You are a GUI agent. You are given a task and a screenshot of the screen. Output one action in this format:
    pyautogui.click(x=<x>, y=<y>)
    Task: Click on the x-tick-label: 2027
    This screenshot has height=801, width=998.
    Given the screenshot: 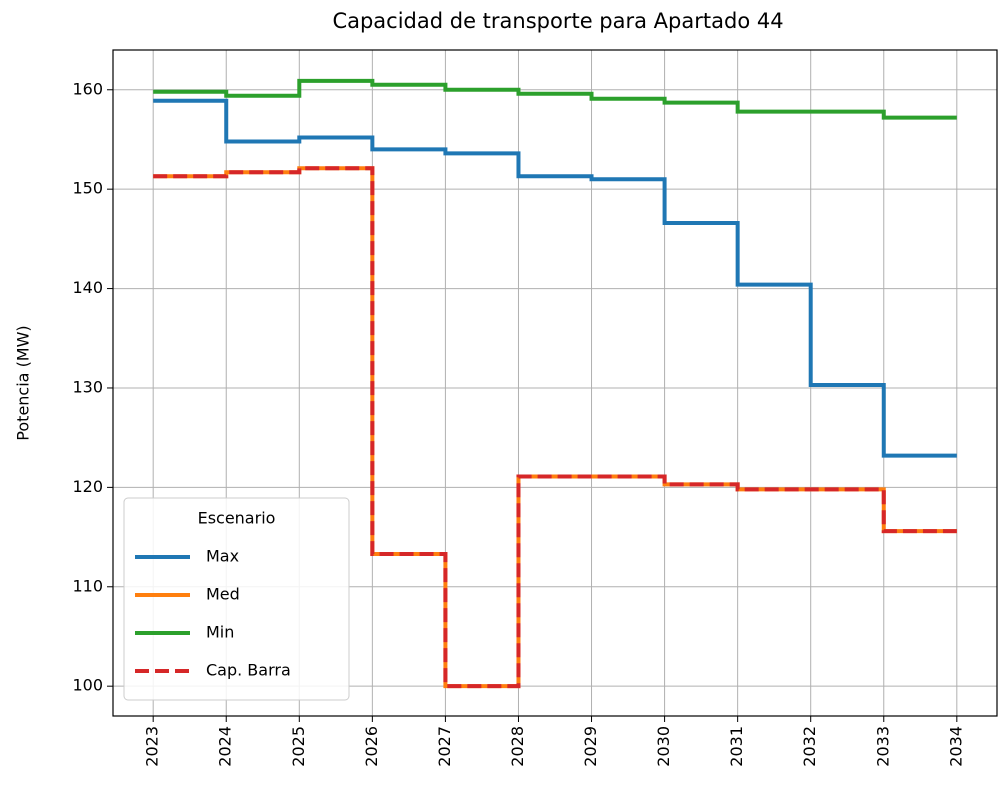 What is the action you would take?
    pyautogui.click(x=444, y=746)
    